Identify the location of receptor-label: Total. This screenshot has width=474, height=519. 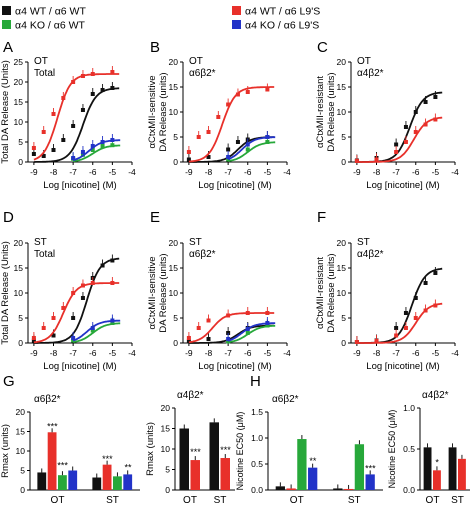
(44, 73).